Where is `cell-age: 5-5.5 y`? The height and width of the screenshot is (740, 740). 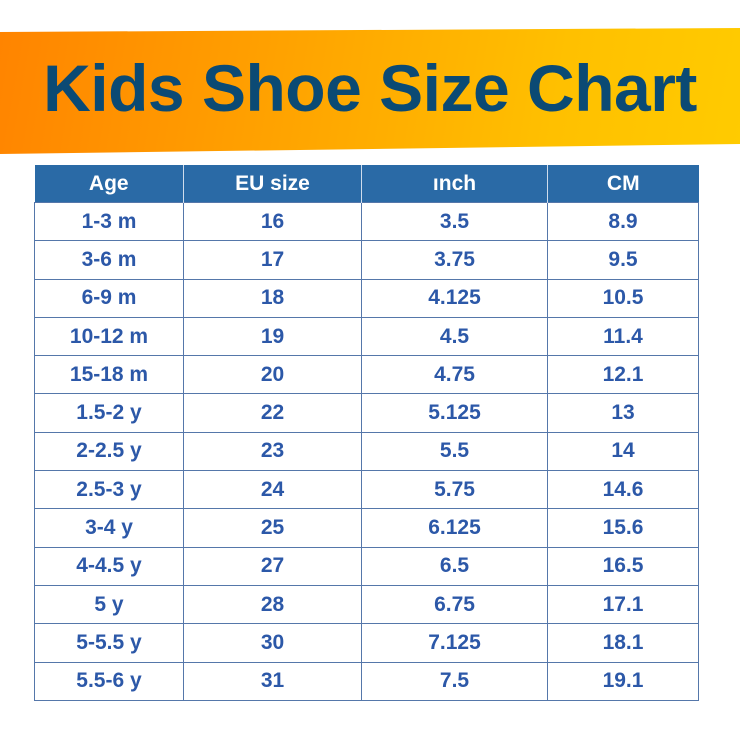
cell-age: 5-5.5 y is located at coordinates (109, 643).